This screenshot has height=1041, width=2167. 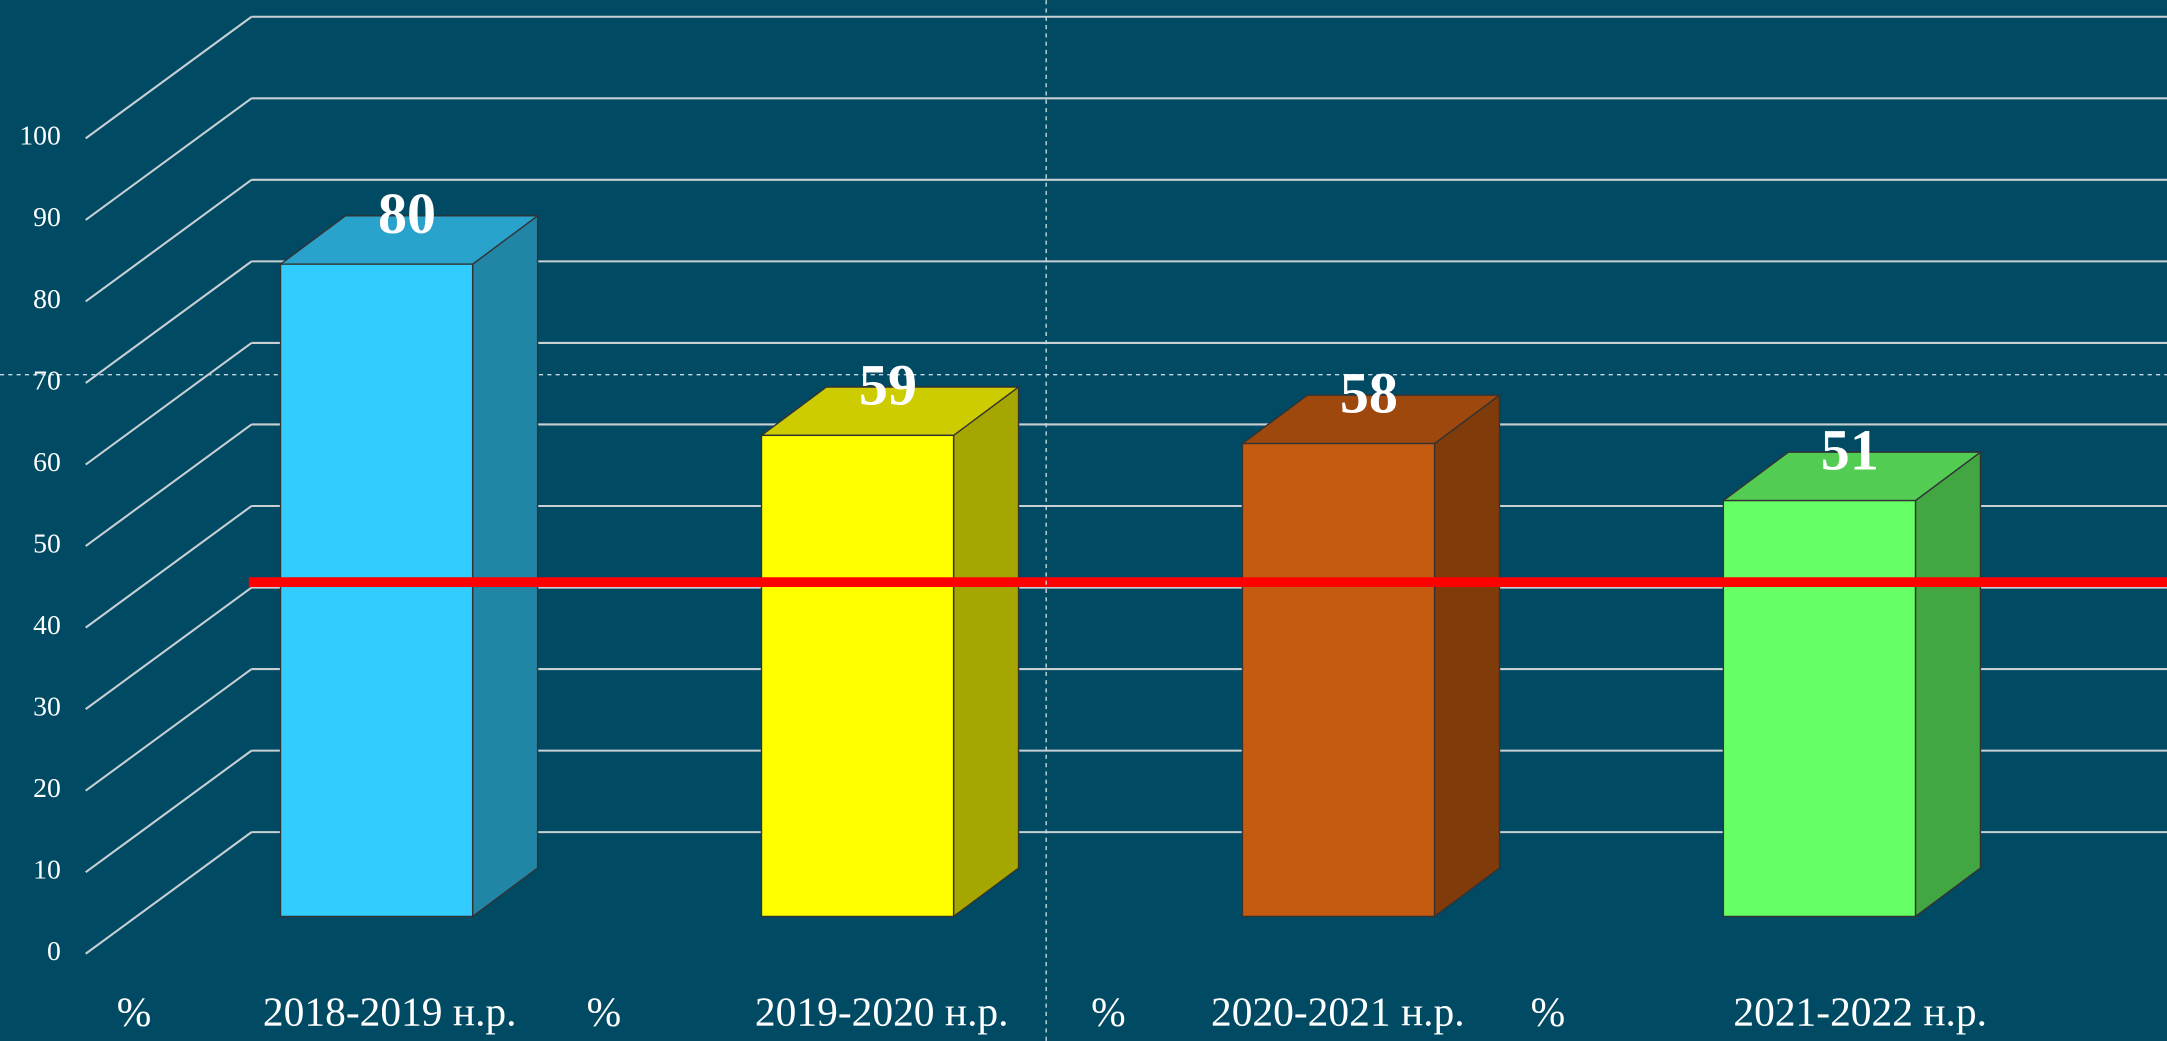 What do you see at coordinates (390, 1011) in the screenshot?
I see `x-tick-label: 2018-2019 н.р.` at bounding box center [390, 1011].